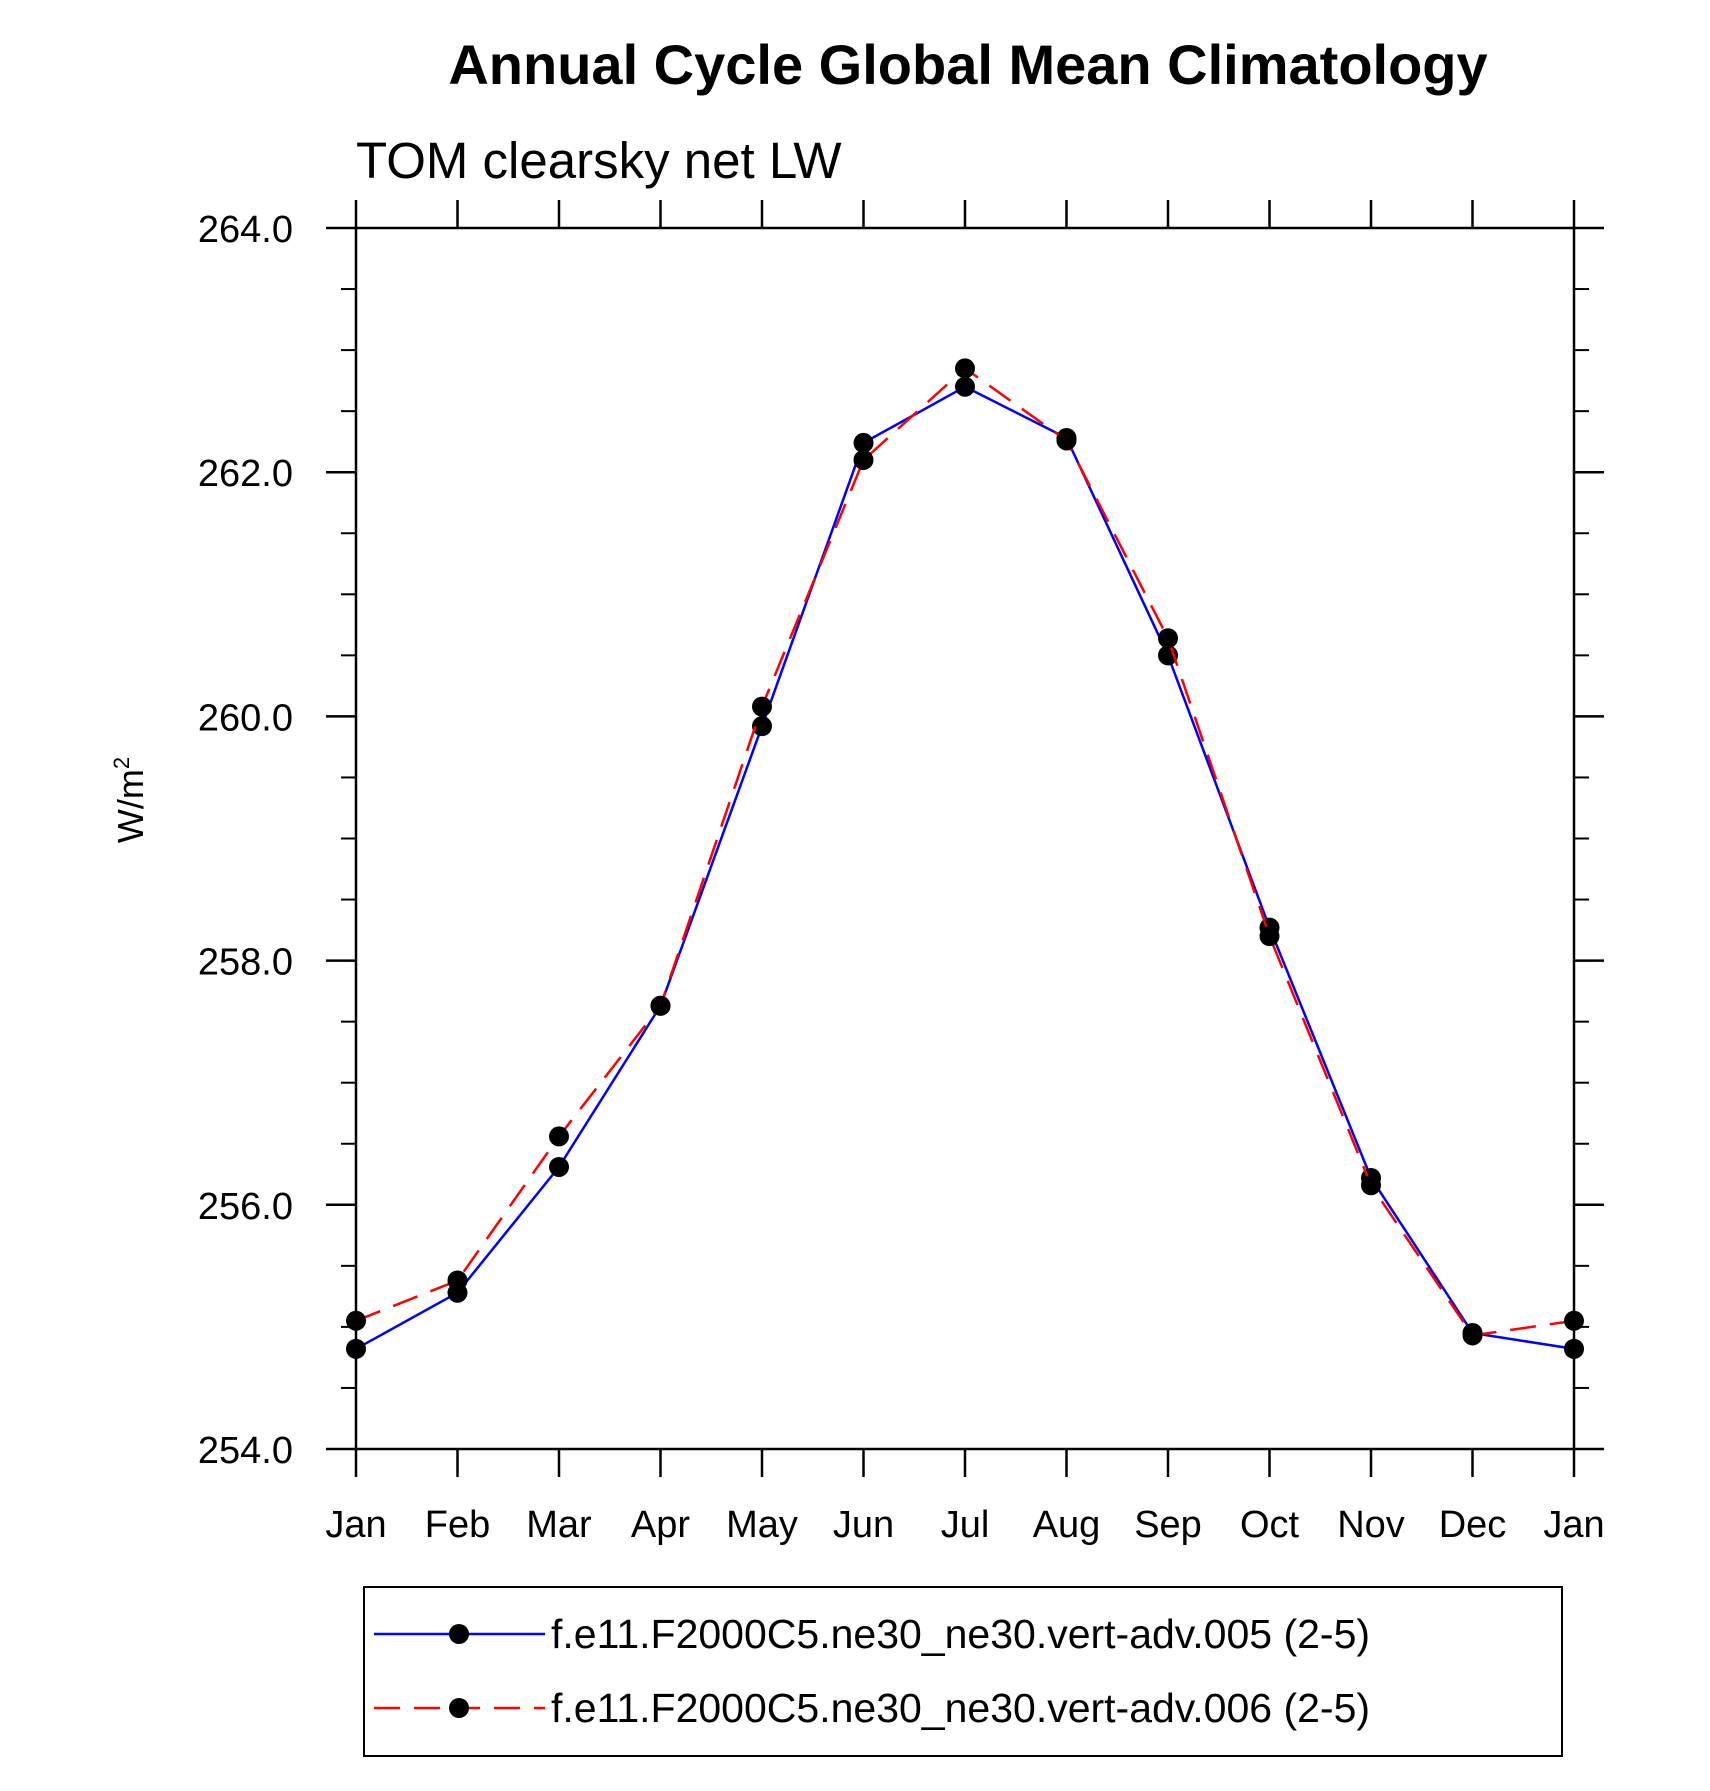 The width and height of the screenshot is (1710, 1791). Describe the element at coordinates (762, 1525) in the screenshot. I see `x-tick-label: May` at that location.